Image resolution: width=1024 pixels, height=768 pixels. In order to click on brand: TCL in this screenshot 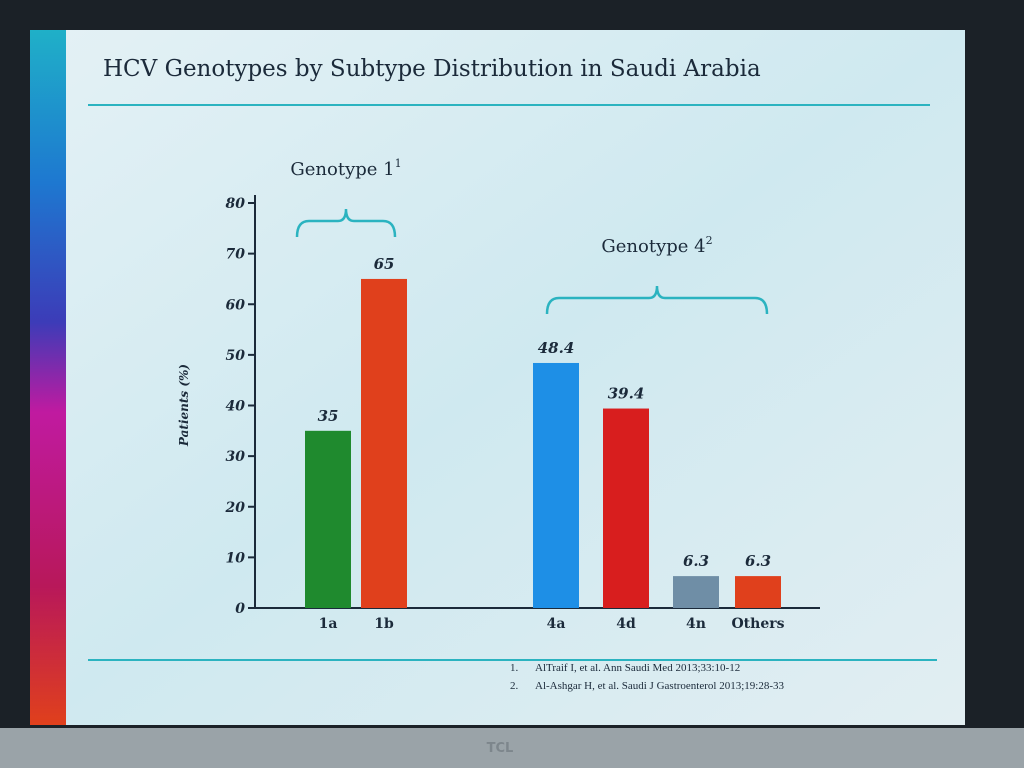, I will do `click(500, 748)`.